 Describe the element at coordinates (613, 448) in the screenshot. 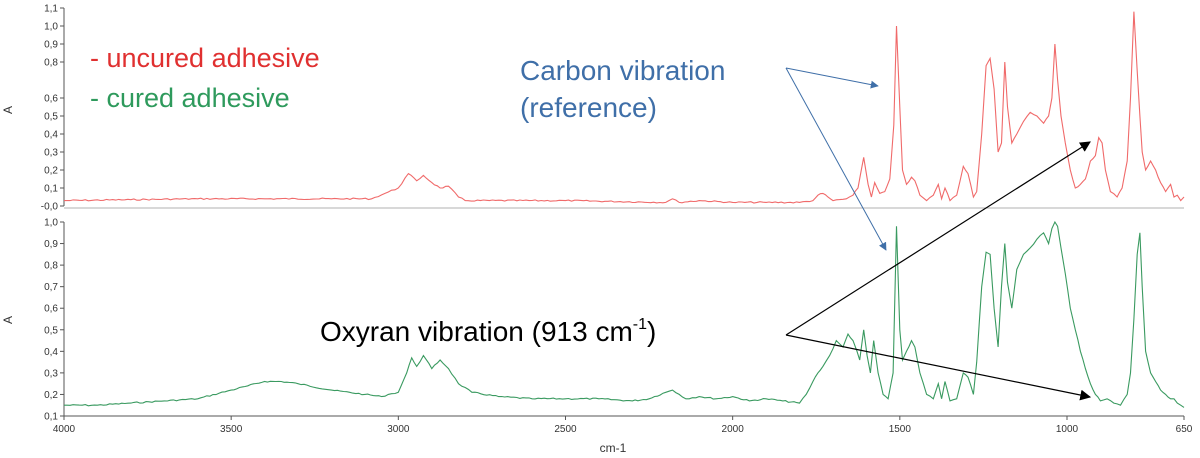

I see `x-axis-label: cm-1` at that location.